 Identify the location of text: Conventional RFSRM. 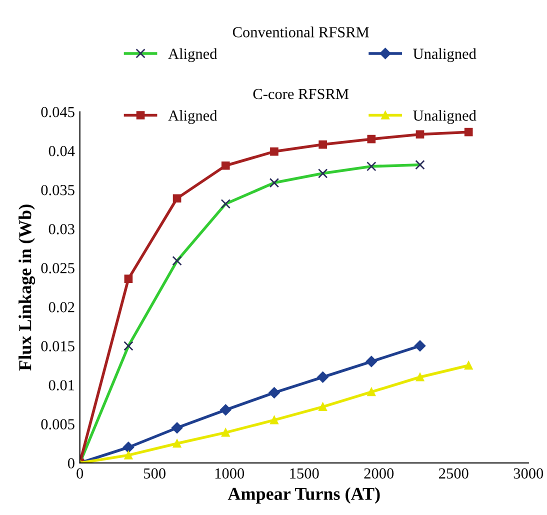
(300, 32).